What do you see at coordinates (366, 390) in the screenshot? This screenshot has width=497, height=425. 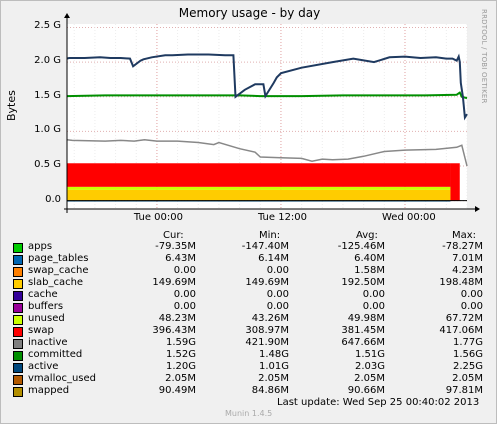 I see `legend-value-avg: 90.66M` at bounding box center [366, 390].